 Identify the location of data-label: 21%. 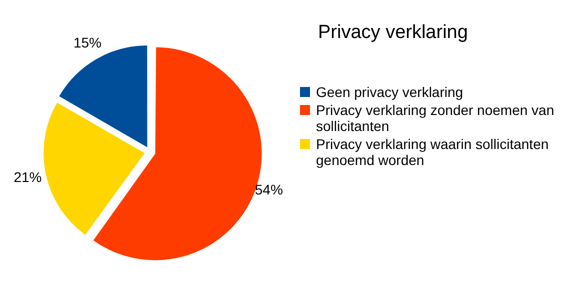
(28, 176).